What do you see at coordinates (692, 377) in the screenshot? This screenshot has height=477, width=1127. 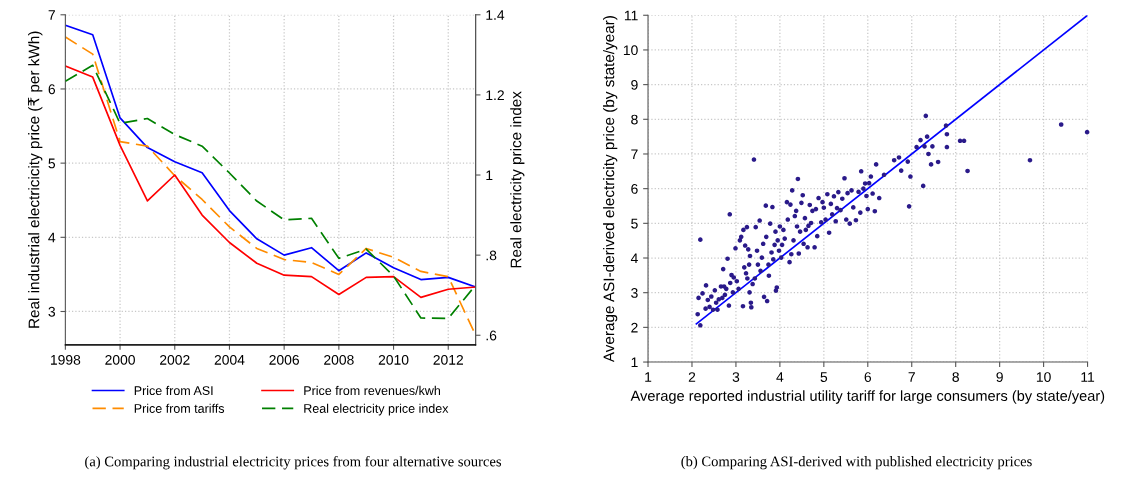 I see `x-tick-label: 2` at bounding box center [692, 377].